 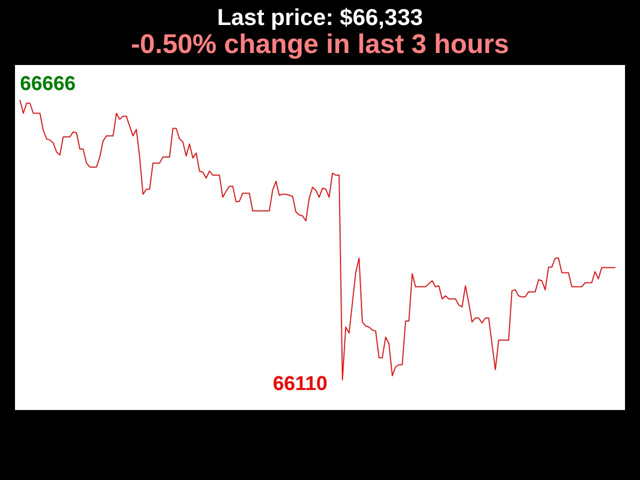 I want to click on chart-subtitle: -0.50% change in last 3 hours, so click(x=320, y=44).